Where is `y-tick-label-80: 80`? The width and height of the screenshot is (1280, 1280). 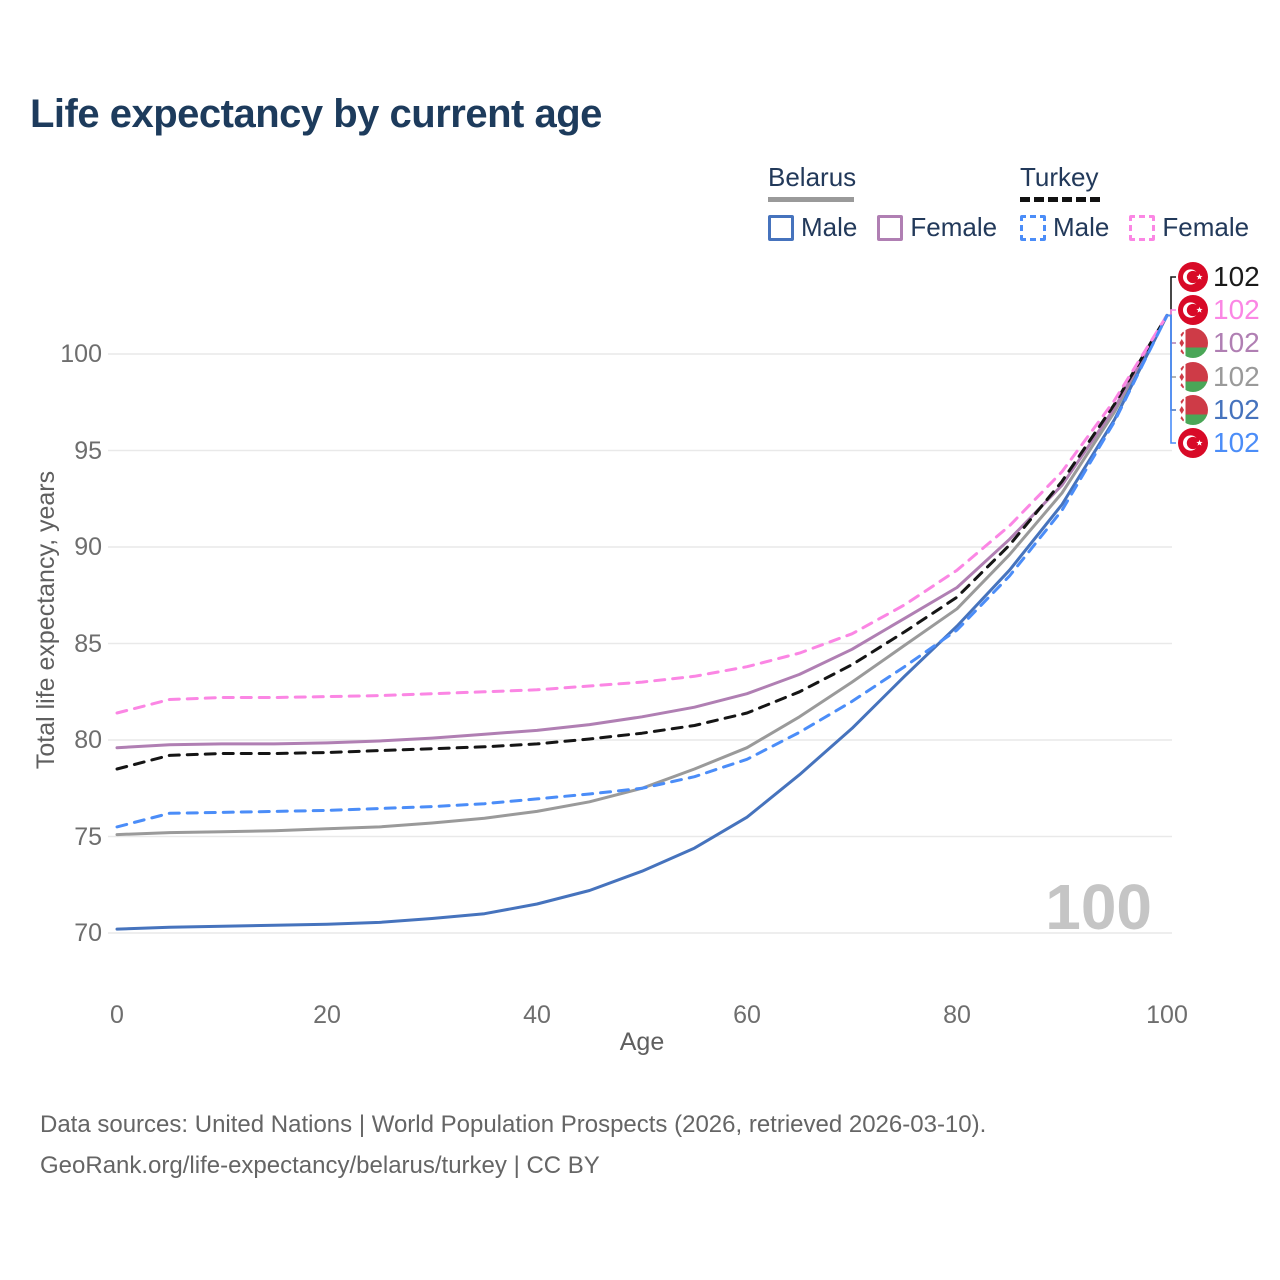 y-tick-label-80: 80 is located at coordinates (88, 740).